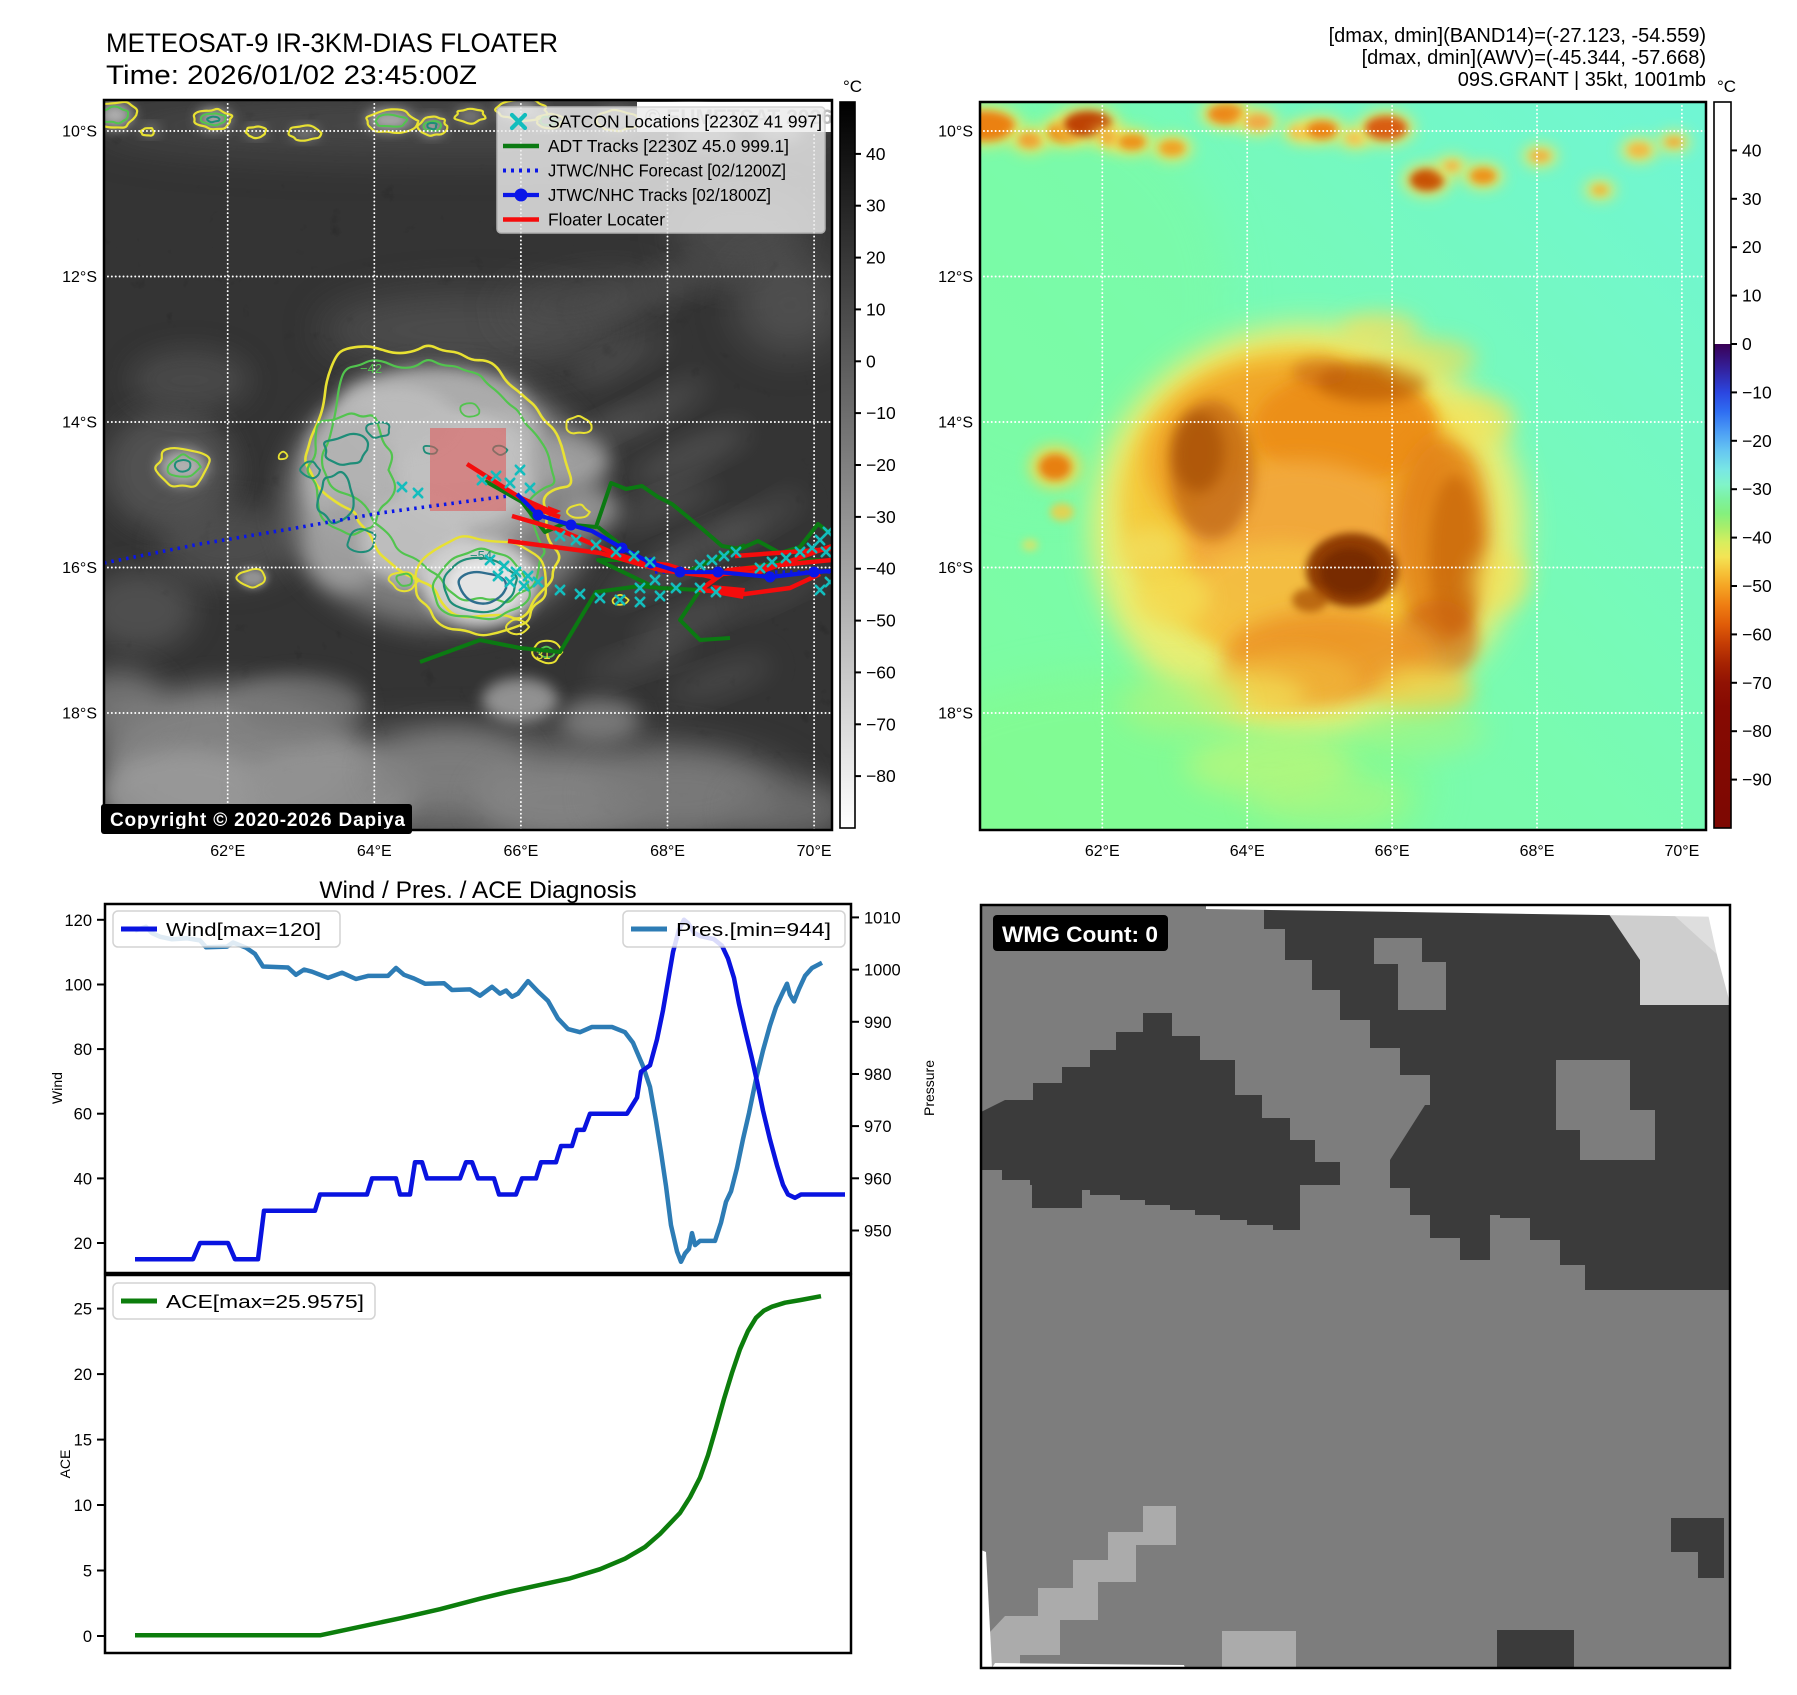  I want to click on svg-text: ACE[max=25.9575], so click(265, 1302).